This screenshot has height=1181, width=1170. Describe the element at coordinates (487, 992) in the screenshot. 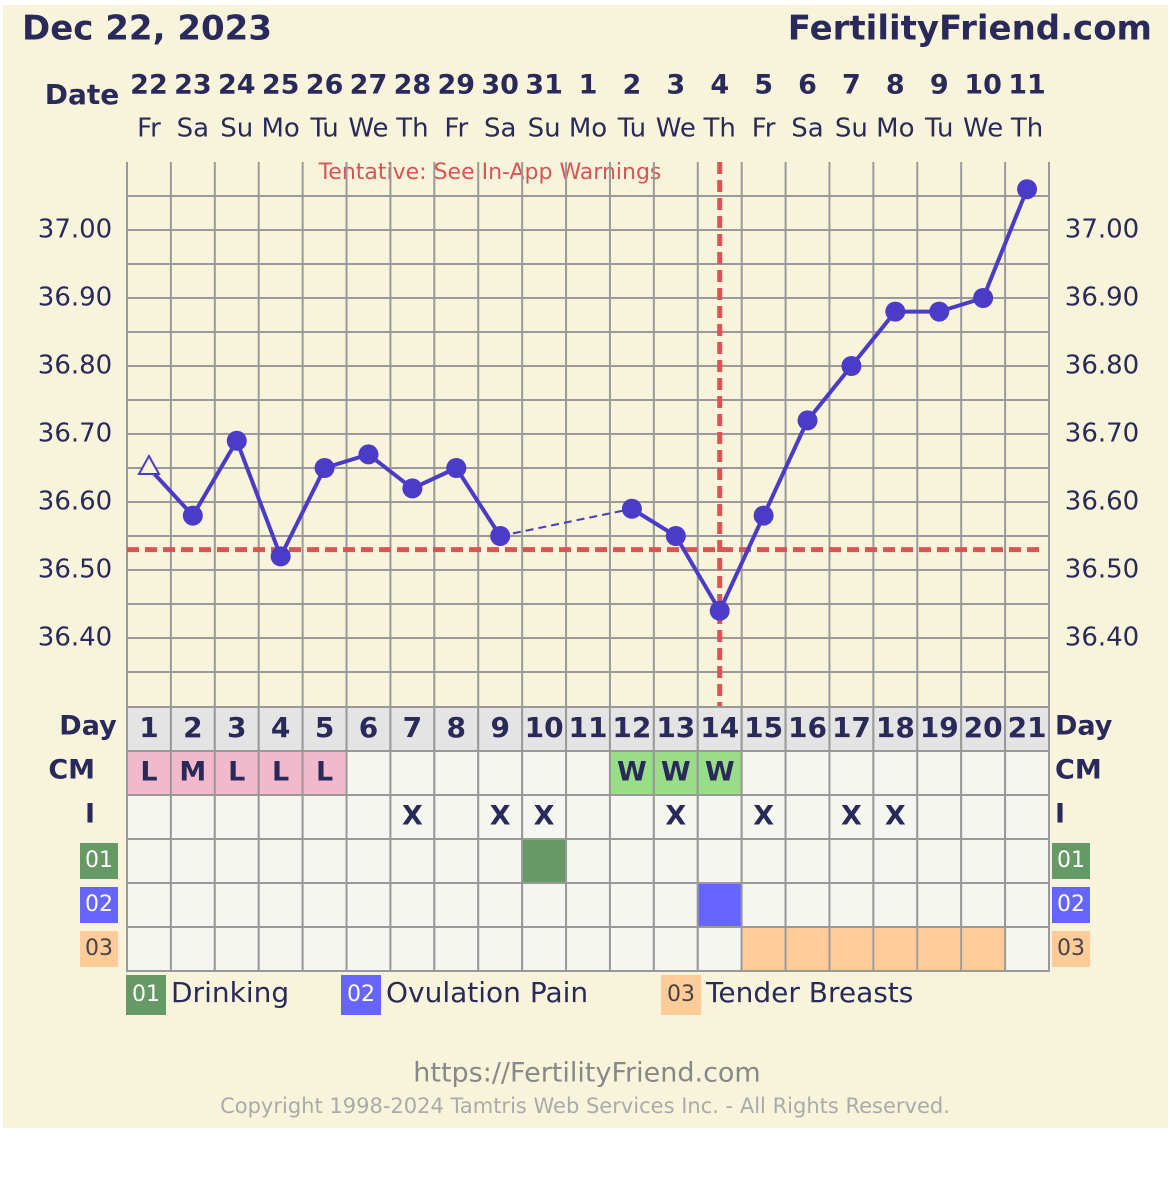

I see `legend-label: Ovulation Pain` at that location.